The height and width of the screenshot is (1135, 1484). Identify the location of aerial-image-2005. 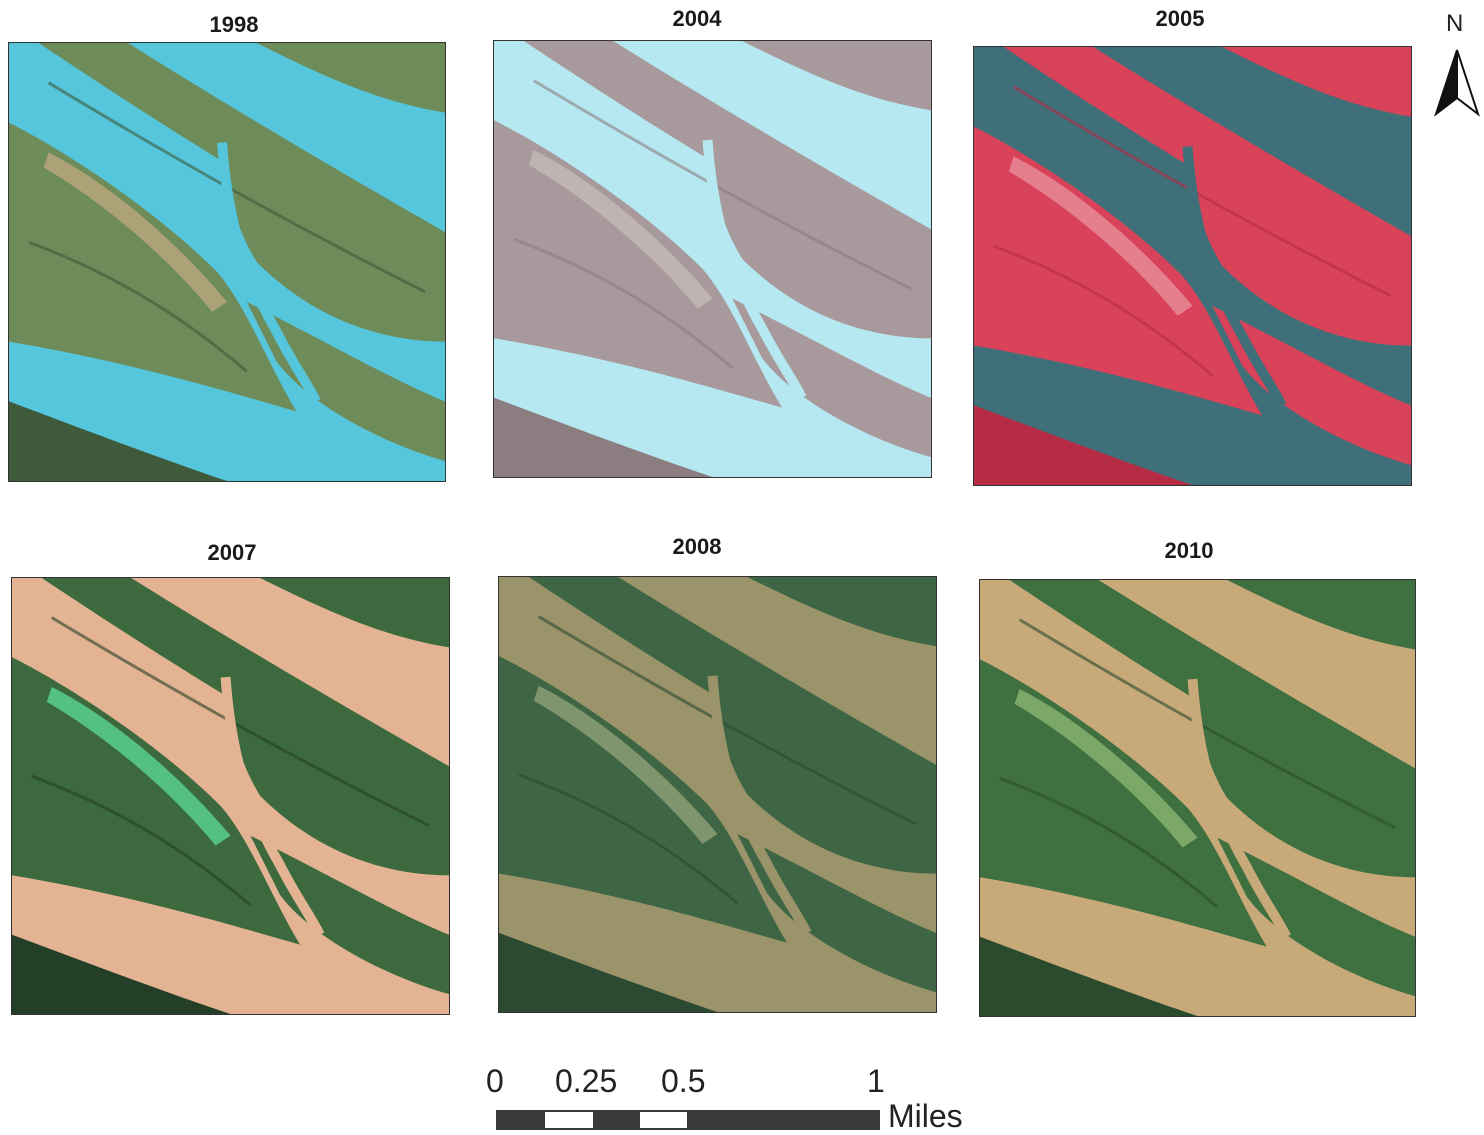
(1192, 266).